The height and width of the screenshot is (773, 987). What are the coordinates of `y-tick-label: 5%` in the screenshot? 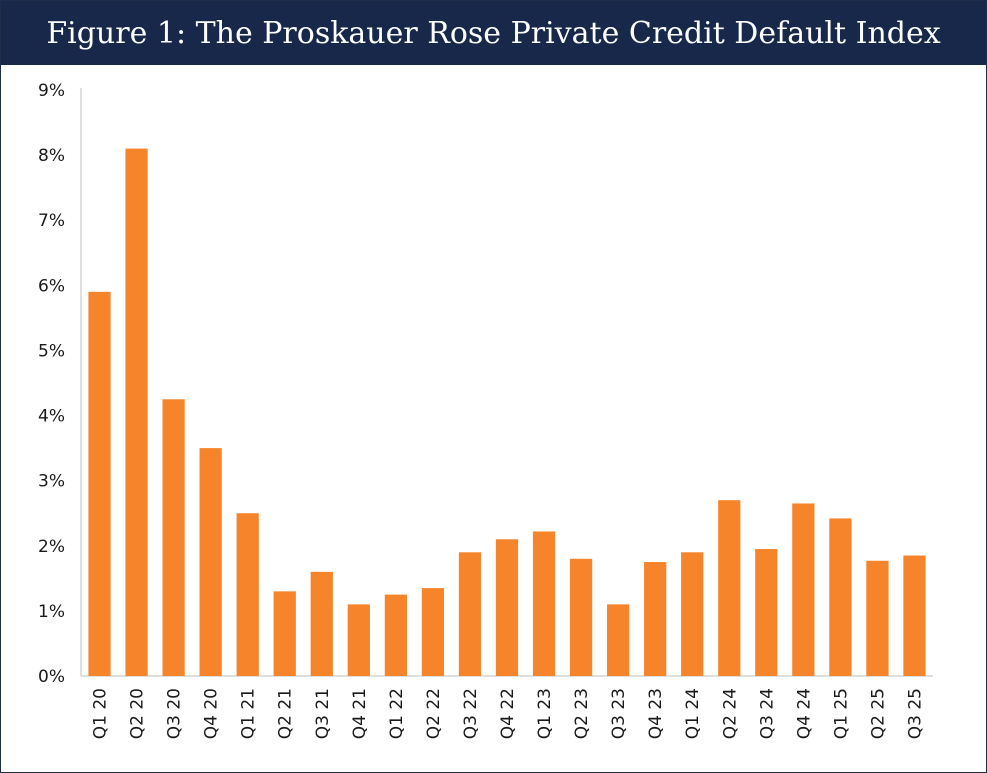 It's located at (51, 351).